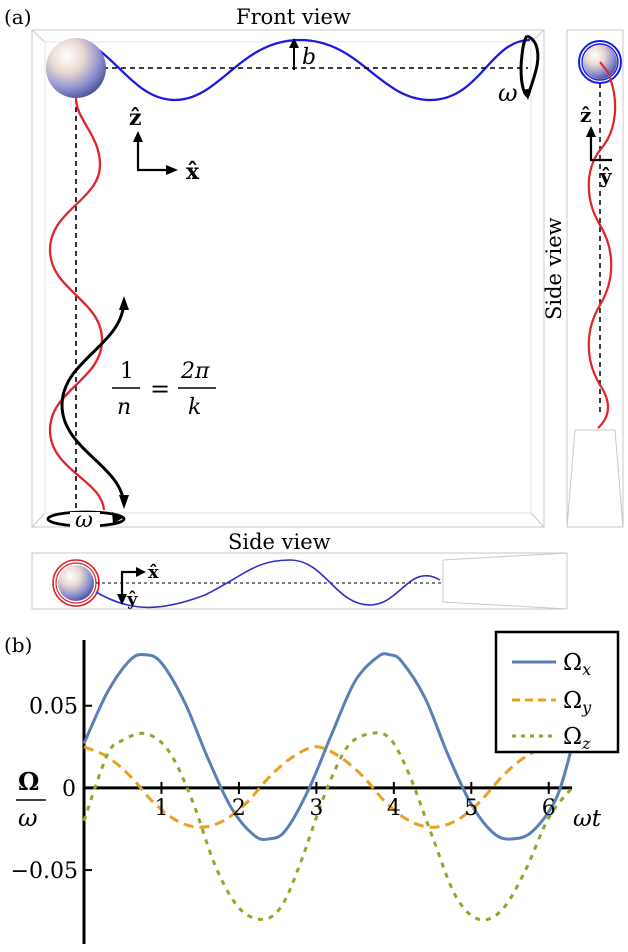 The image size is (628, 952). I want to click on bottom-side-view-box, so click(299, 581).